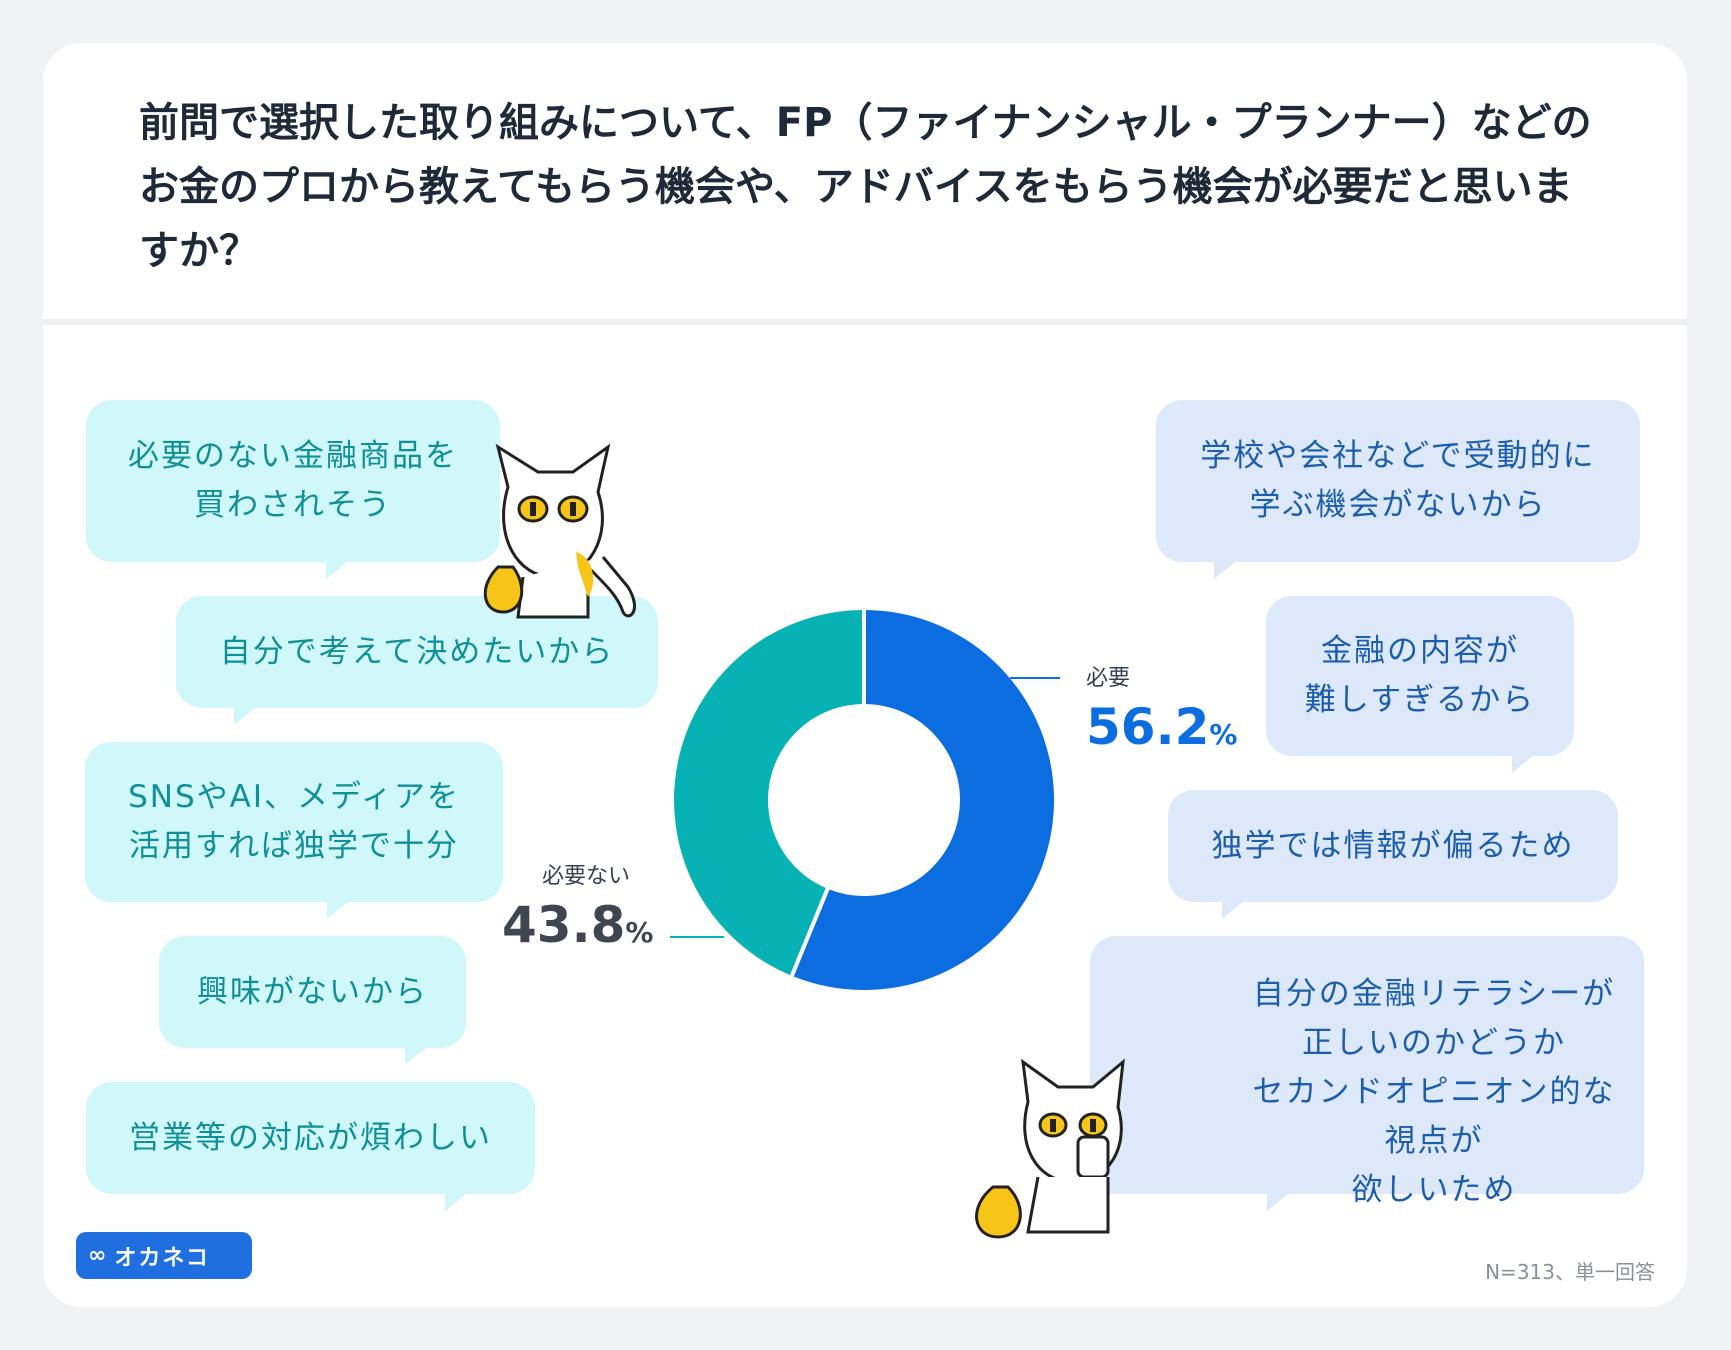 Image resolution: width=1731 pixels, height=1350 pixels. I want to click on reason-bubble-needed-2: 金融の内容が 難しすぎるから, so click(1420, 684).